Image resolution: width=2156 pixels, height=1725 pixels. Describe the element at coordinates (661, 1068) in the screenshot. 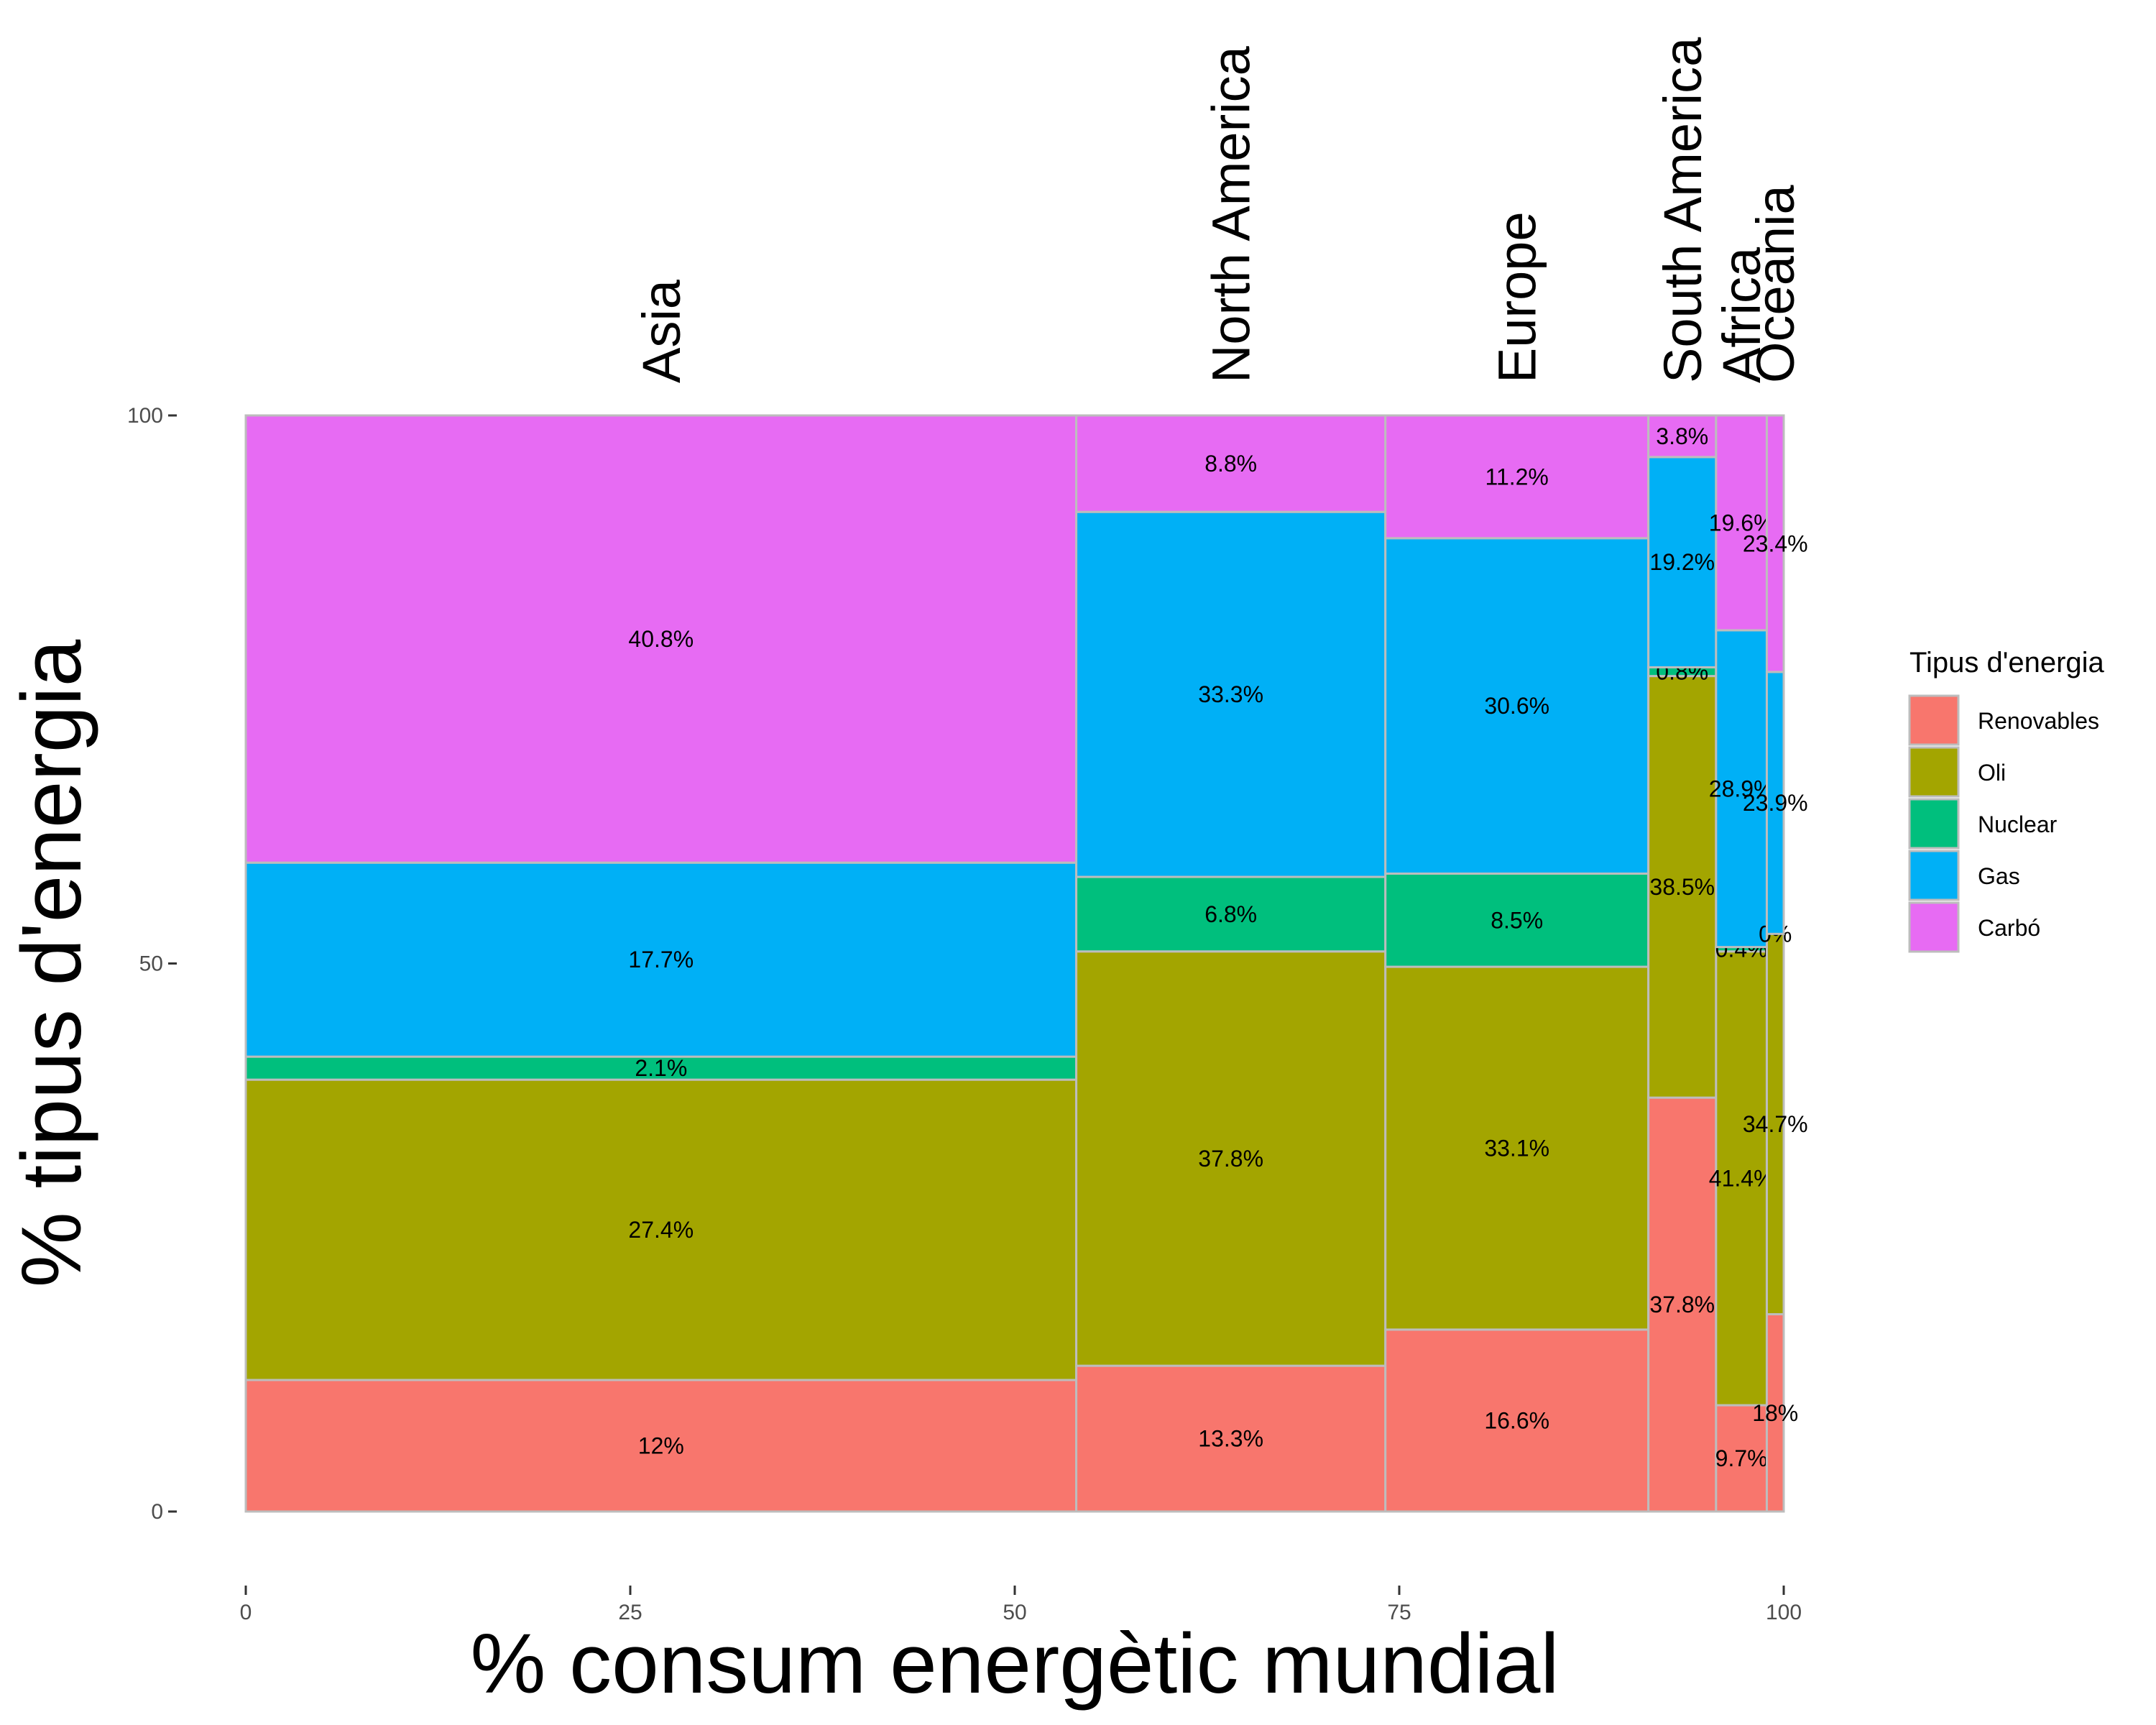

I see `segment-label-asia-nuclear: 2.1%` at that location.